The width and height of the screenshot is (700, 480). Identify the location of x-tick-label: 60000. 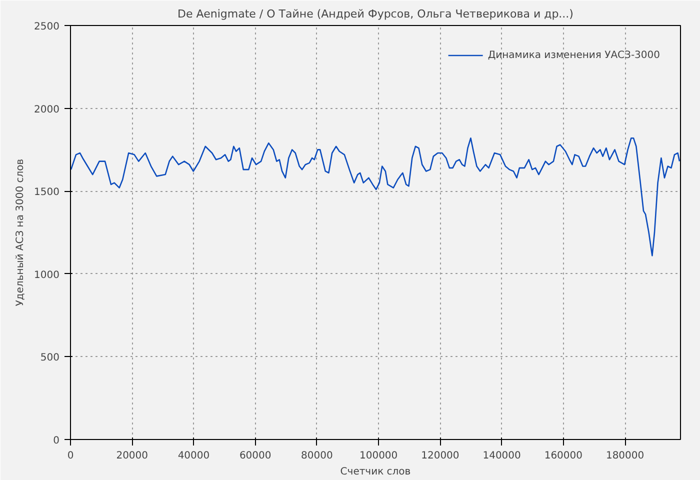
(255, 456).